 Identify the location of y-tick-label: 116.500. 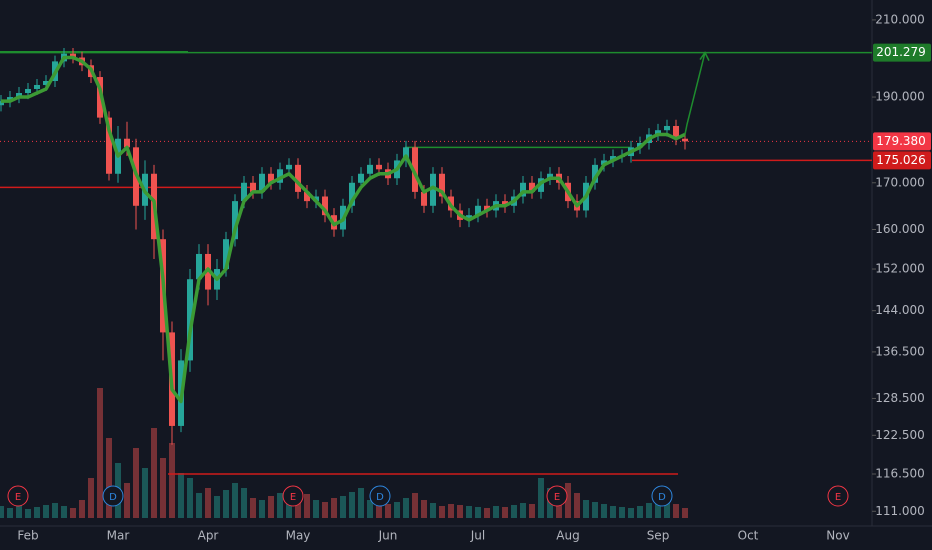
(900, 474).